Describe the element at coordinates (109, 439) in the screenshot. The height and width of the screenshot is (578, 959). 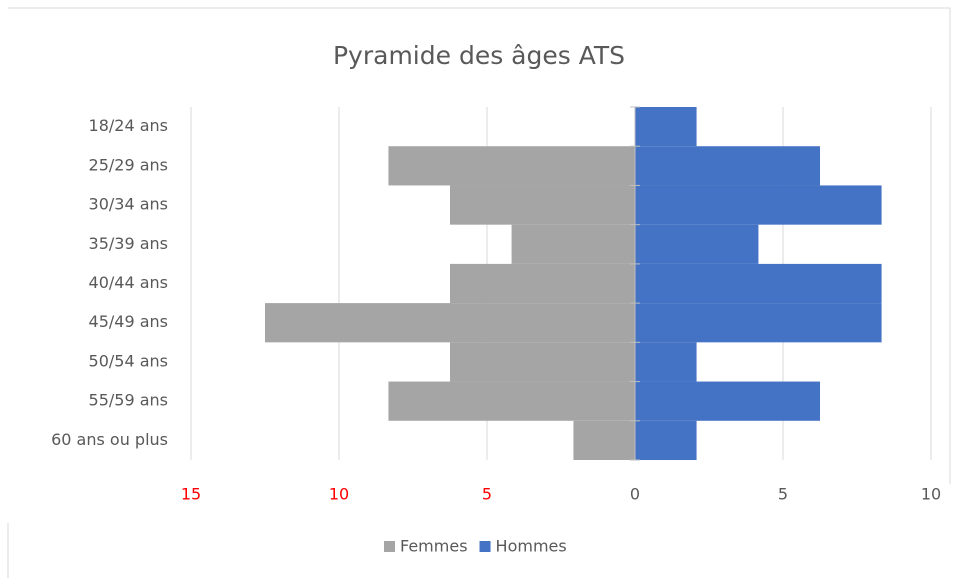
I see `y-tick-label: 60 ans ou plus` at that location.